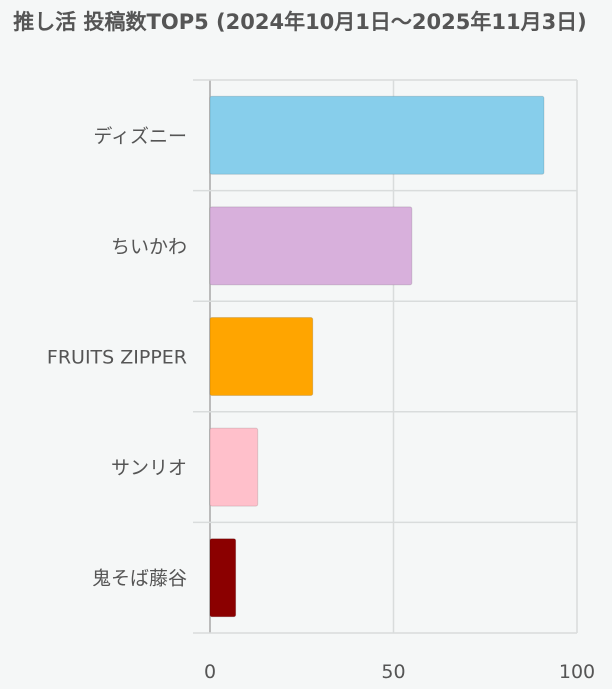 The width and height of the screenshot is (612, 689). What do you see at coordinates (139, 579) in the screenshot?
I see `category-label: 鬼そば藤谷` at bounding box center [139, 579].